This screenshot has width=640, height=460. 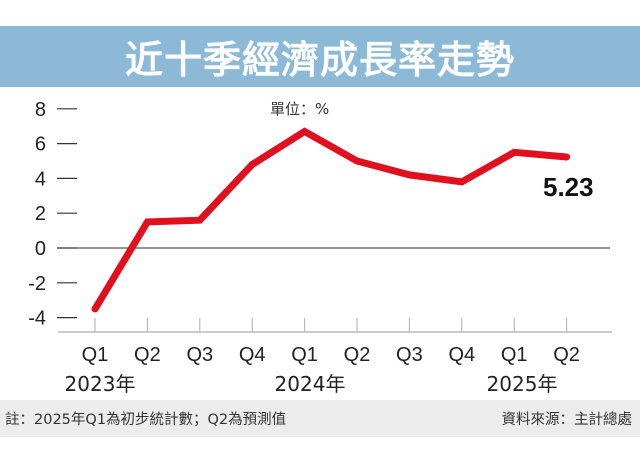 I want to click on year-group-label: 2023年, so click(x=100, y=384).